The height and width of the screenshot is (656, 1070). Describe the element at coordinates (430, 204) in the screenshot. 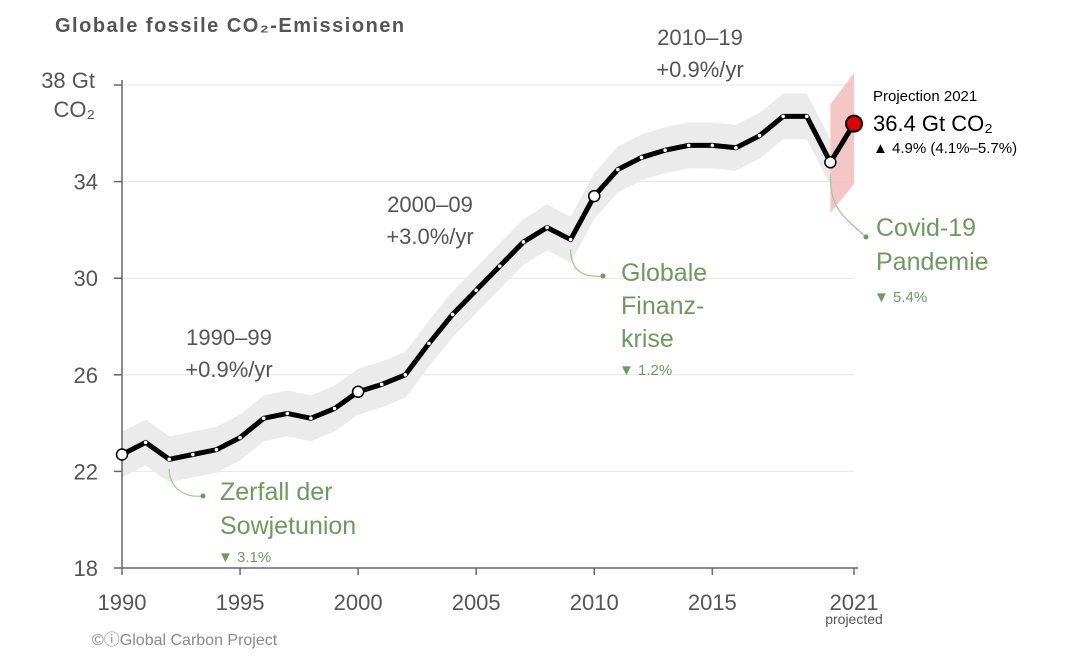

I see `decade-label: 2000–09` at that location.